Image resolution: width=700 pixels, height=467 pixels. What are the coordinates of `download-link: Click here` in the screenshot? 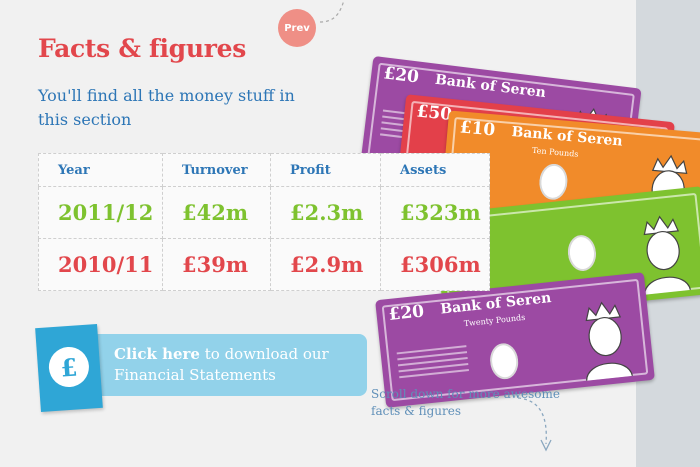 It's located at (157, 354).